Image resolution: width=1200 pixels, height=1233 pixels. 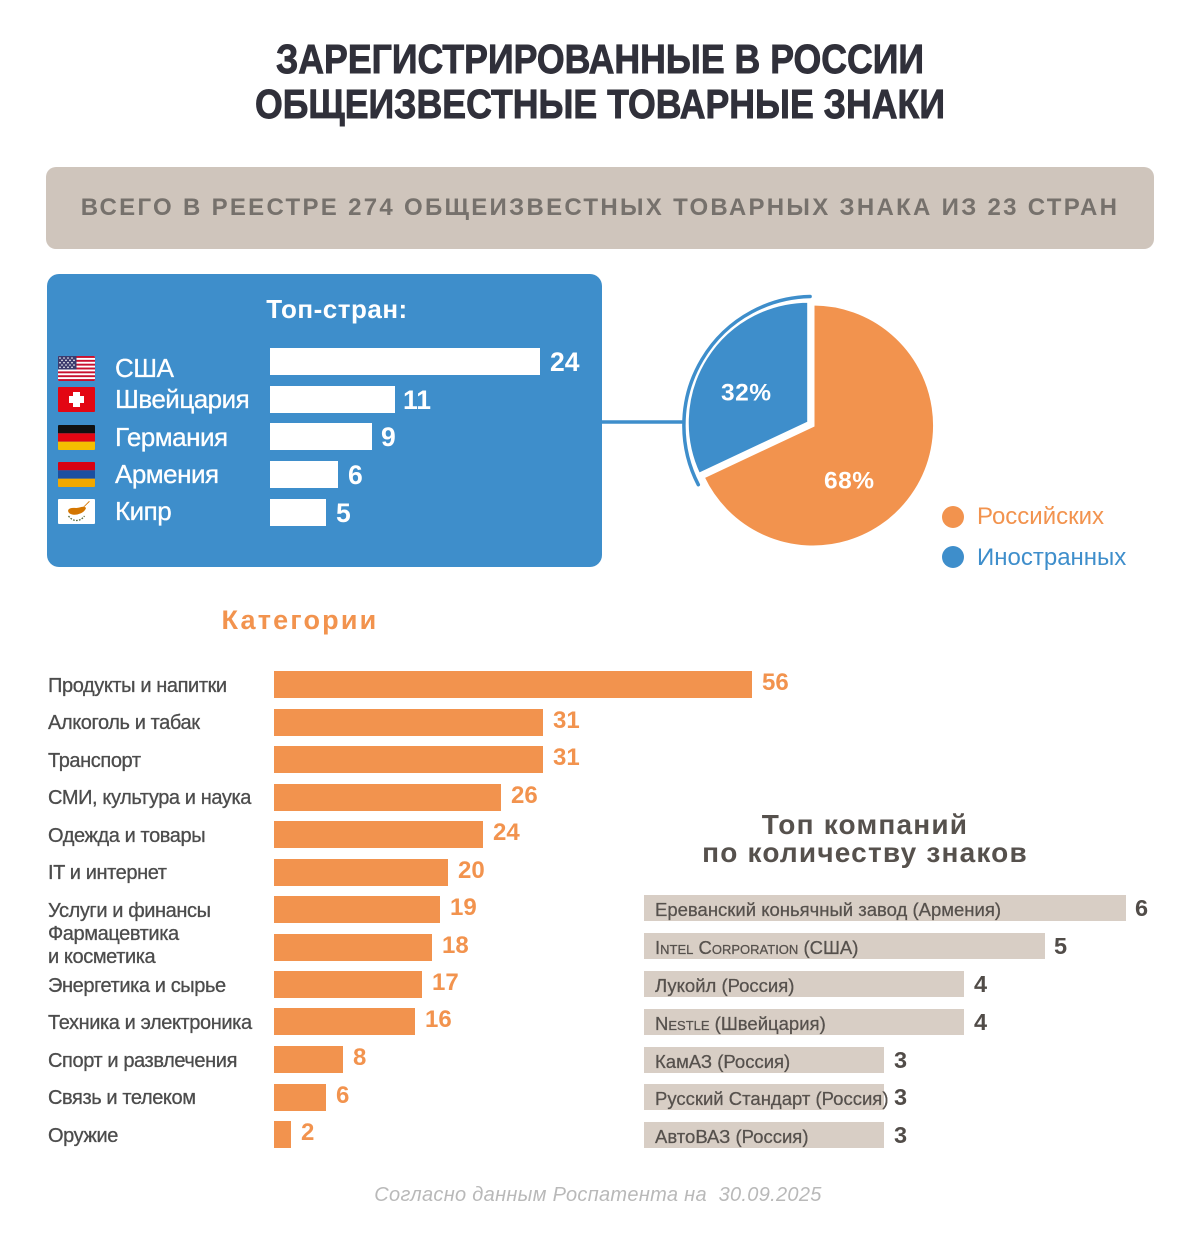 What do you see at coordinates (746, 393) in the screenshot?
I see `svg-text: 32%` at bounding box center [746, 393].